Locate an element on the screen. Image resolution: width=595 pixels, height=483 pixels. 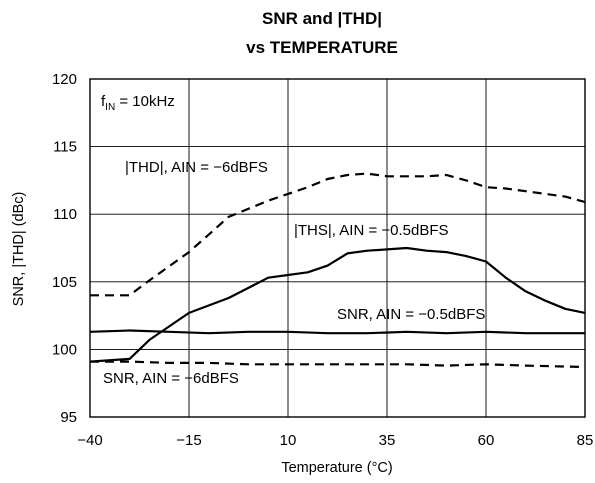
annotation-fin: fIN = 10kHz is located at coordinates (138, 103).